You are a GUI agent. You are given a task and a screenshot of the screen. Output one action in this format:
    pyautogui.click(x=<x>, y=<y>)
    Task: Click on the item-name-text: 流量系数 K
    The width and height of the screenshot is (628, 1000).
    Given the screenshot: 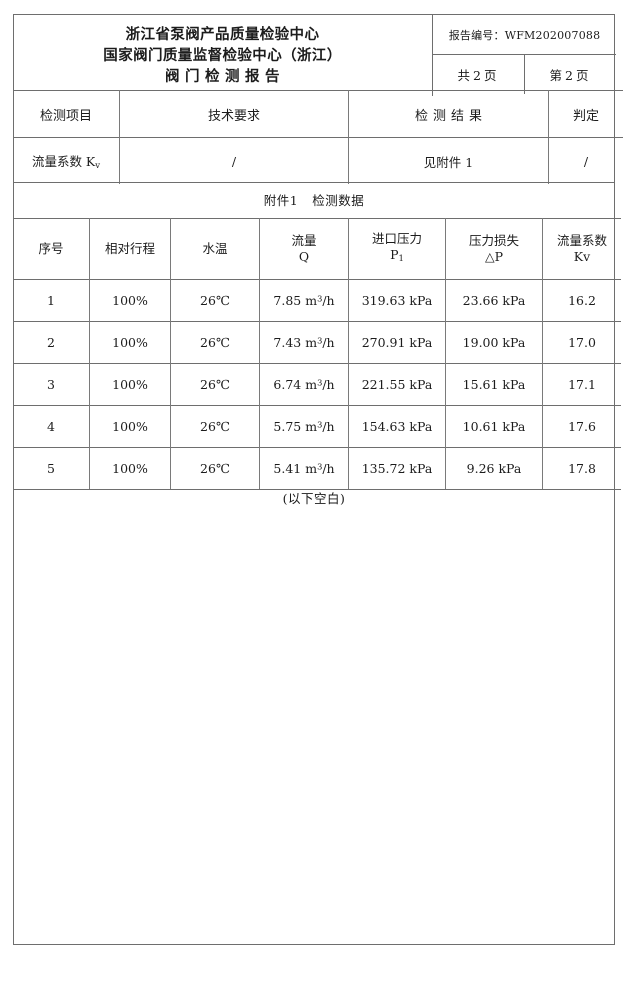 What is the action you would take?
    pyautogui.click(x=63, y=162)
    